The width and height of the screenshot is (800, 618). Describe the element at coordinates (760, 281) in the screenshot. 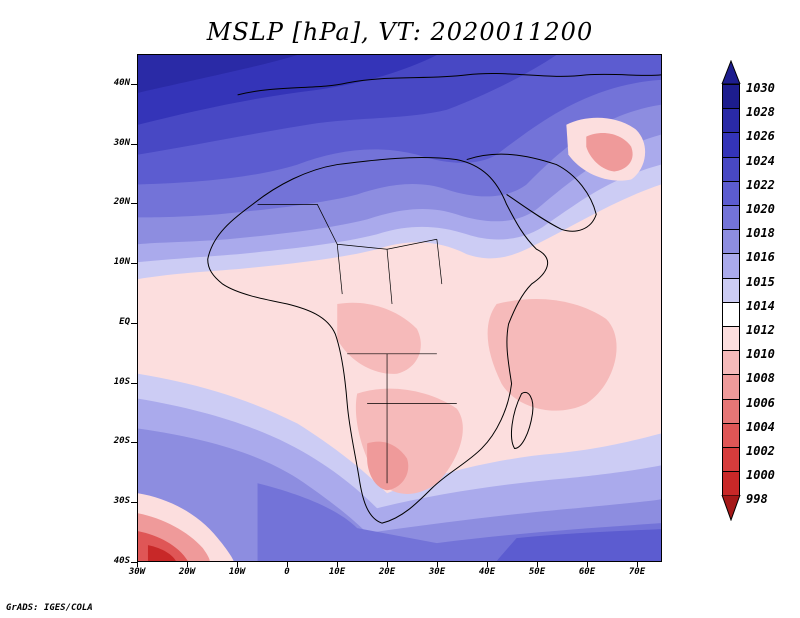

I see `colorbar-label: 1015` at that location.